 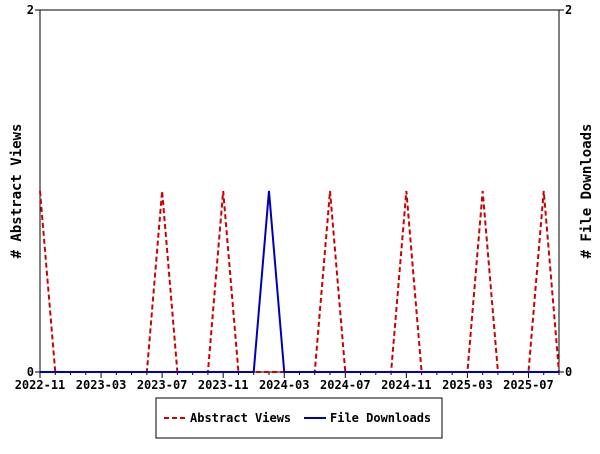 What do you see at coordinates (299, 418) in the screenshot?
I see `legend` at bounding box center [299, 418].